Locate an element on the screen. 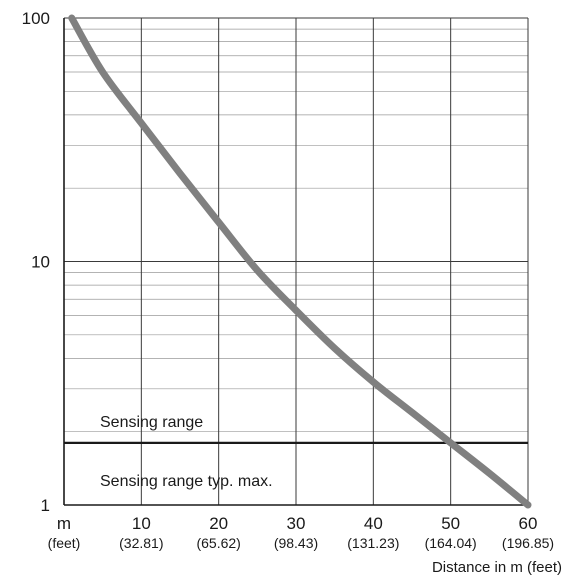  x-tick-label: 20 is located at coordinates (218, 523).